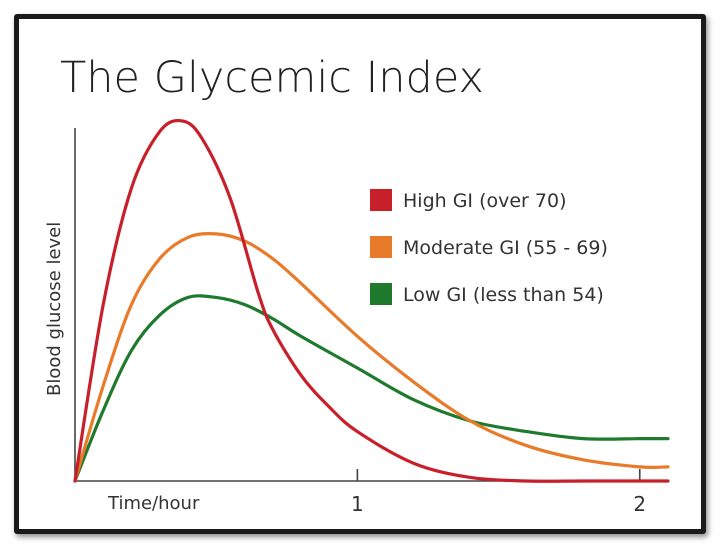 Image resolution: width=722 pixels, height=550 pixels. I want to click on legend-label-high-gi: High GI (over 70), so click(485, 201).